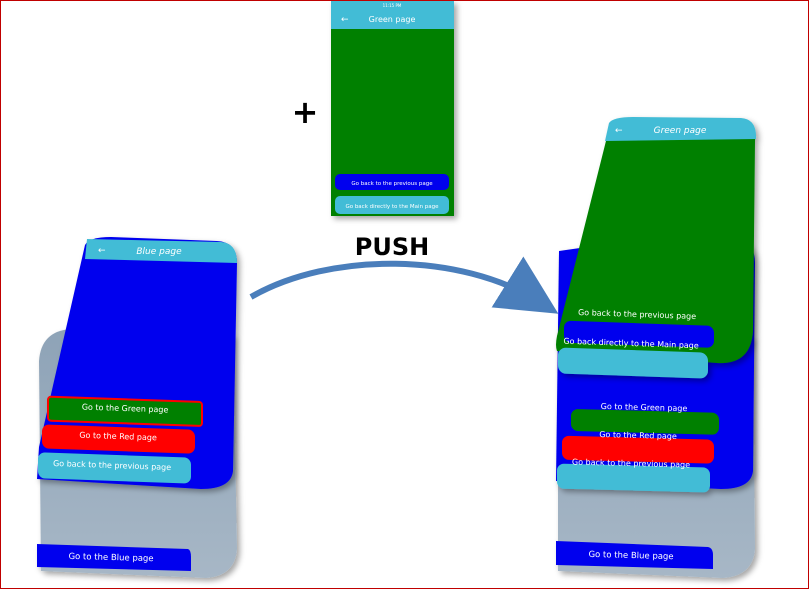 The width and height of the screenshot is (809, 589). I want to click on page-title: Blue page, so click(159, 252).